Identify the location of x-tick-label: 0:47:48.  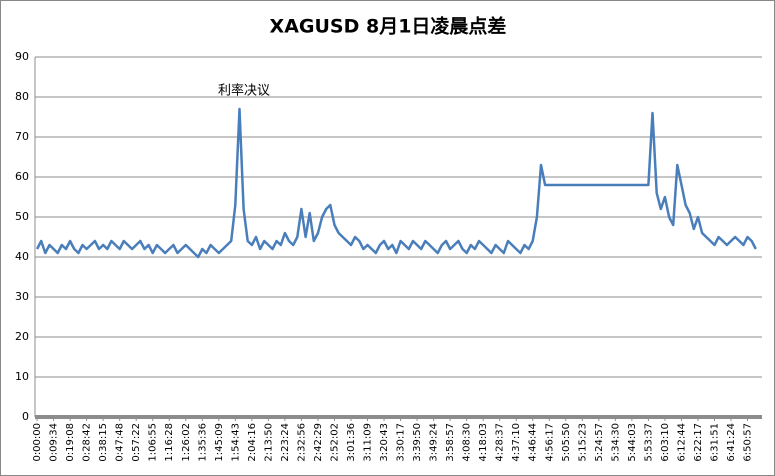
(120, 442).